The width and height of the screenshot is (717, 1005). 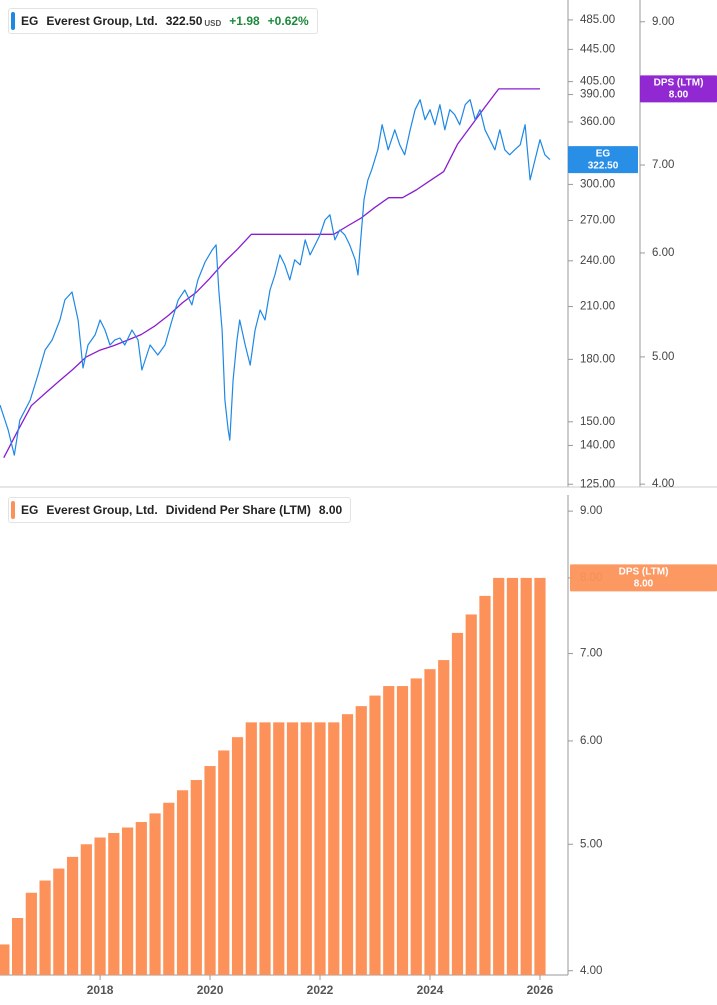 I want to click on x-tick-label: 2026, so click(x=540, y=990).